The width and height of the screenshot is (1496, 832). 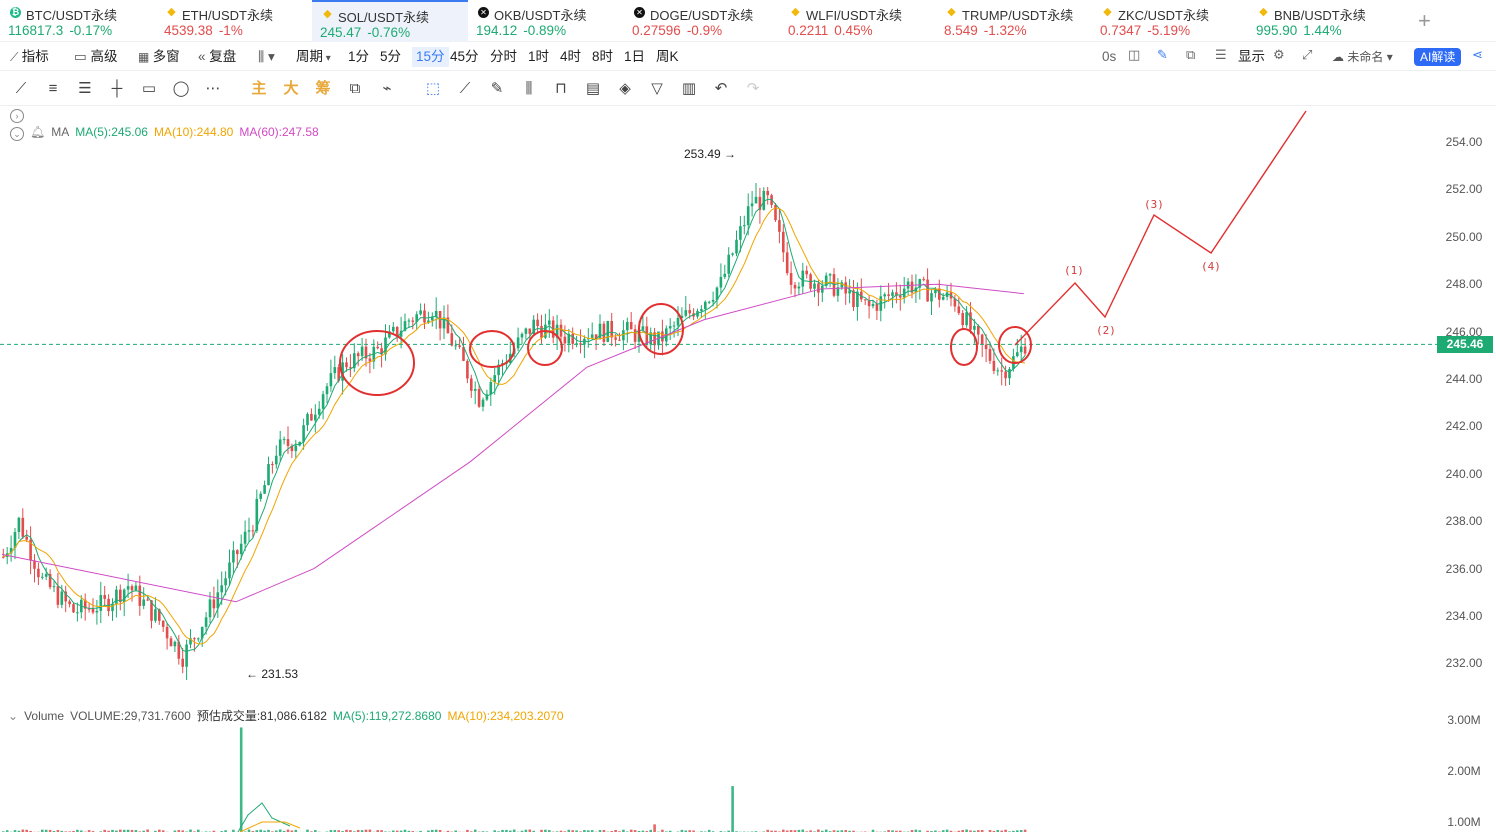 I want to click on parallel-channel-icon: ☰, so click(x=85, y=88).